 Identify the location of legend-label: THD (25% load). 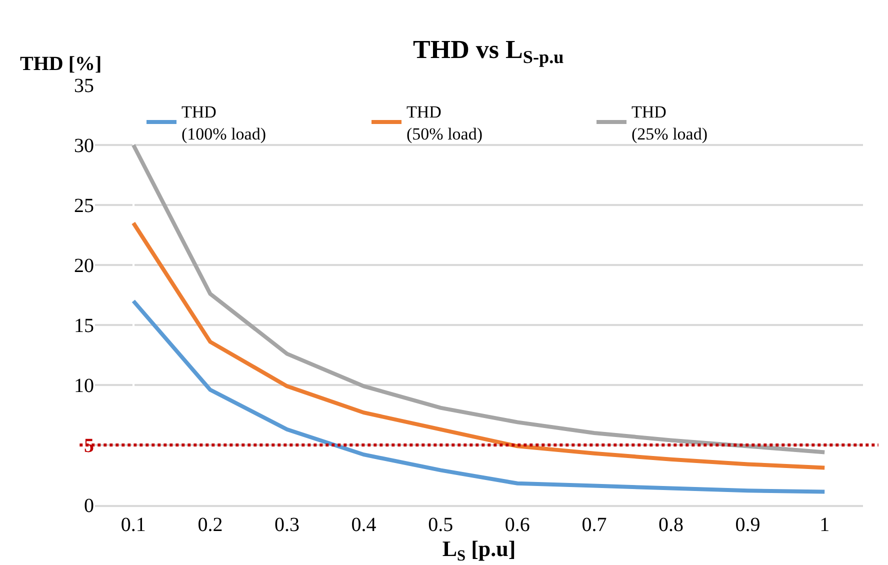
(670, 123).